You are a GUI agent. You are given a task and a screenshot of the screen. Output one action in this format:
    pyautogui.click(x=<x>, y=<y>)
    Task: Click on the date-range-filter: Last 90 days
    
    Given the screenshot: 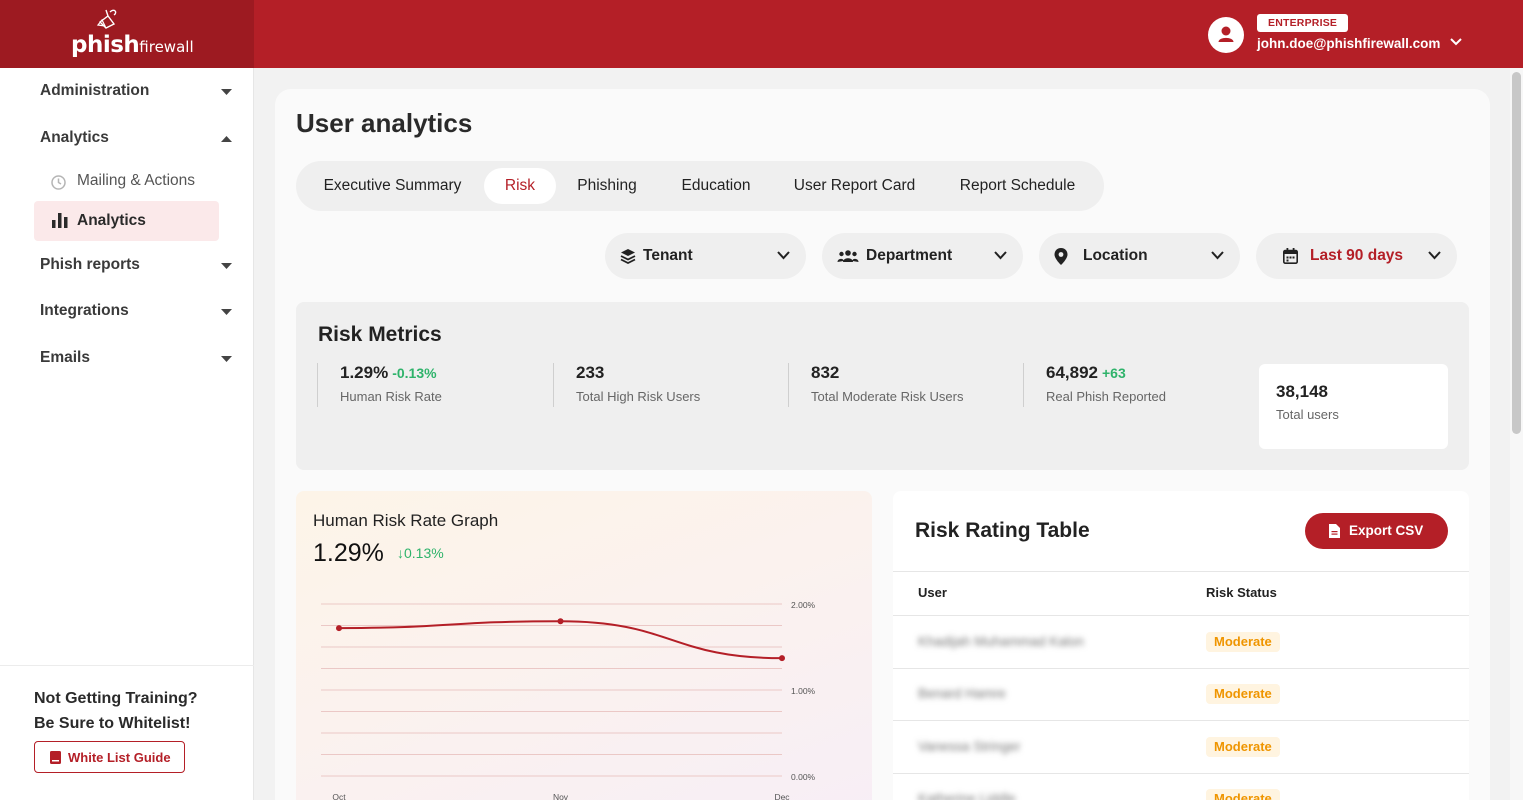 What is the action you would take?
    pyautogui.click(x=1356, y=256)
    